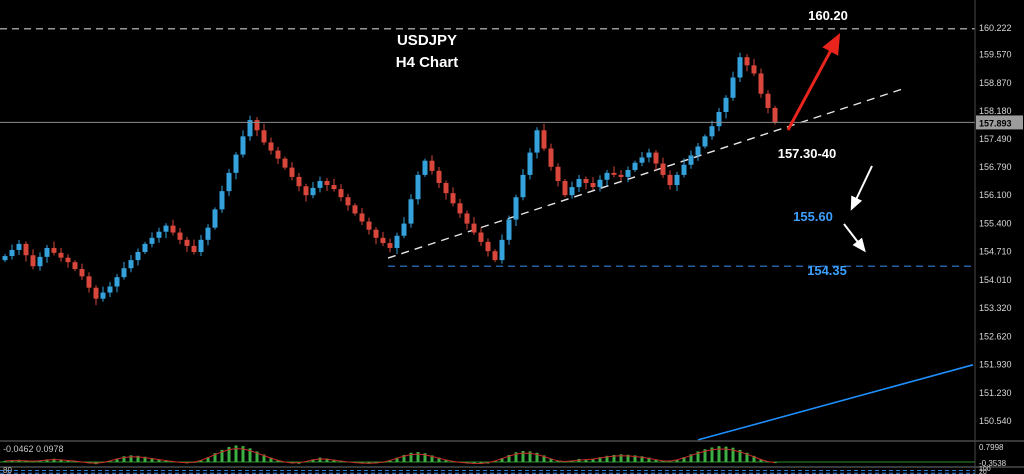 The image size is (1024, 474). I want to click on price-axis-label: 155.400, so click(995, 224).